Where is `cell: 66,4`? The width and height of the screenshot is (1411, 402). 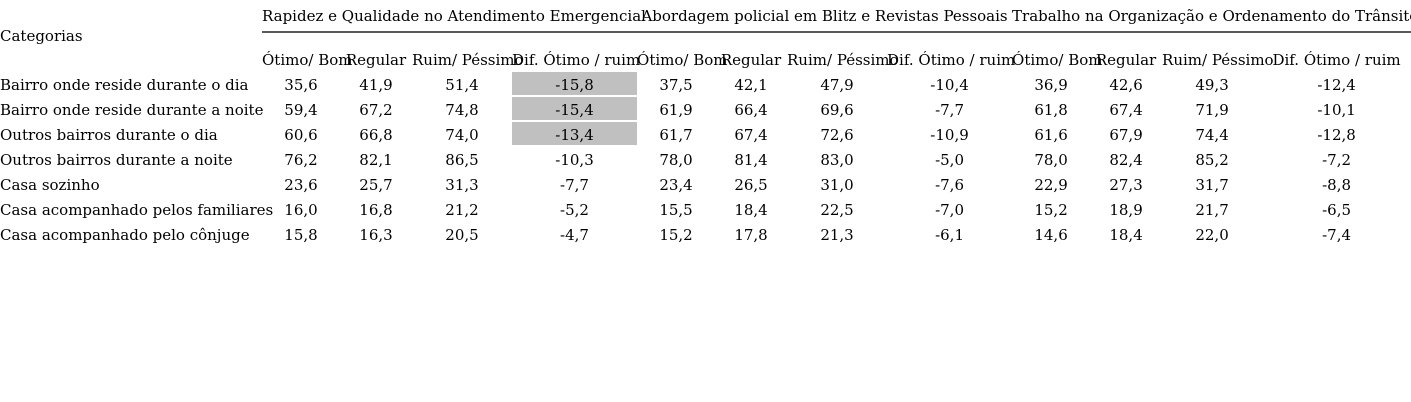
cell: 66,4 is located at coordinates (751, 109).